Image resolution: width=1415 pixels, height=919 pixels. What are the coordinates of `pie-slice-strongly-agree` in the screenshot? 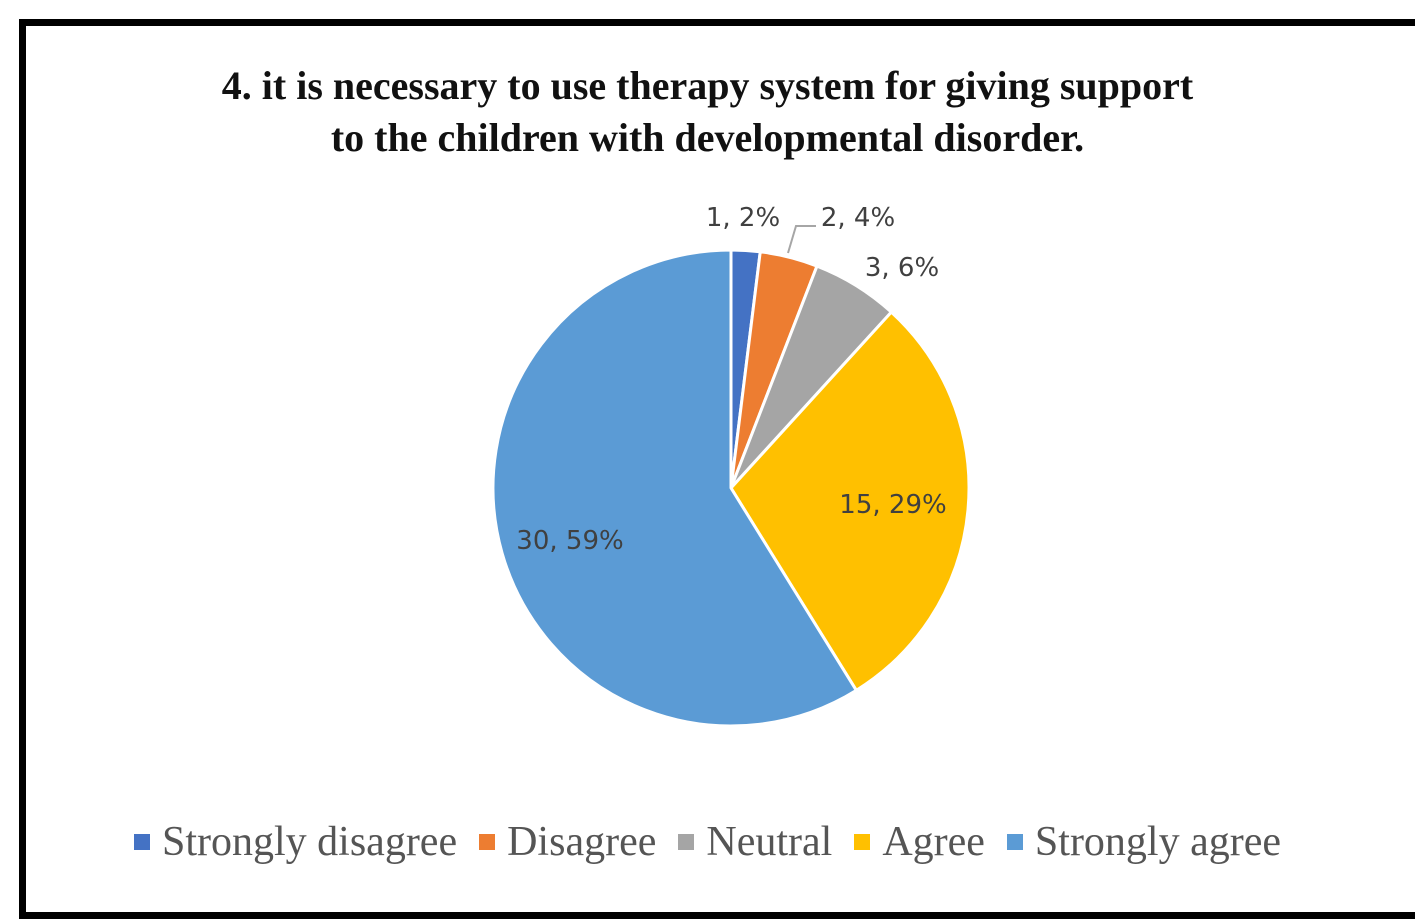 It's located at (674, 488).